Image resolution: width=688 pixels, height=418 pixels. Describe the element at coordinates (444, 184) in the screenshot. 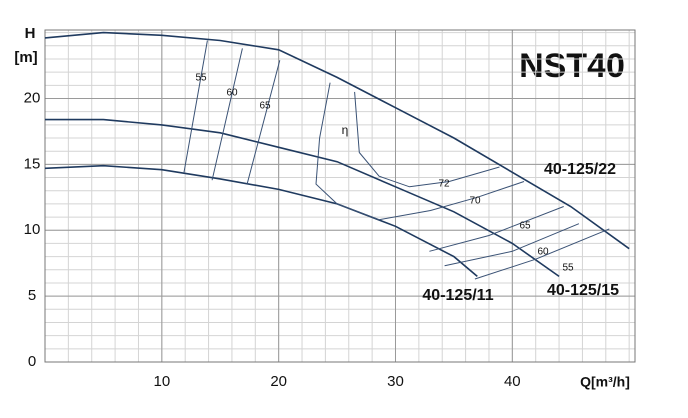

I see `efficiency-label: 72` at that location.